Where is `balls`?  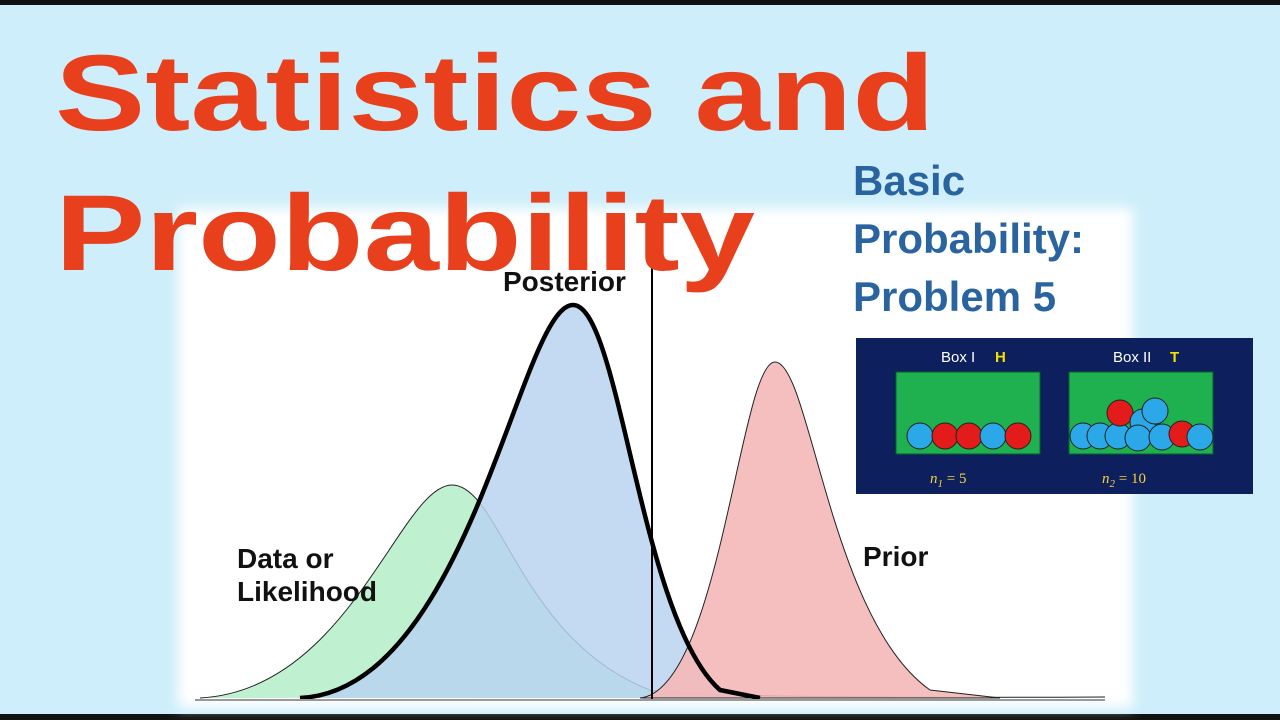
balls is located at coordinates (1060, 424).